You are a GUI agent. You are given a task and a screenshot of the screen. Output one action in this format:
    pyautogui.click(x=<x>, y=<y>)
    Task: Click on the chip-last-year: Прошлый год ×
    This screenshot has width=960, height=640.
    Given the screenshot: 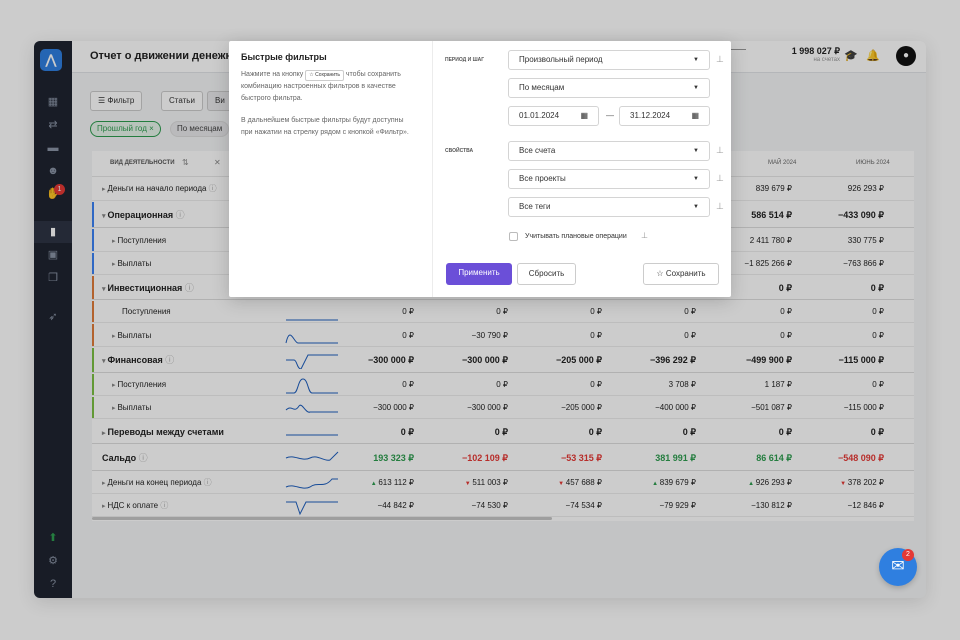 What is the action you would take?
    pyautogui.click(x=125, y=129)
    